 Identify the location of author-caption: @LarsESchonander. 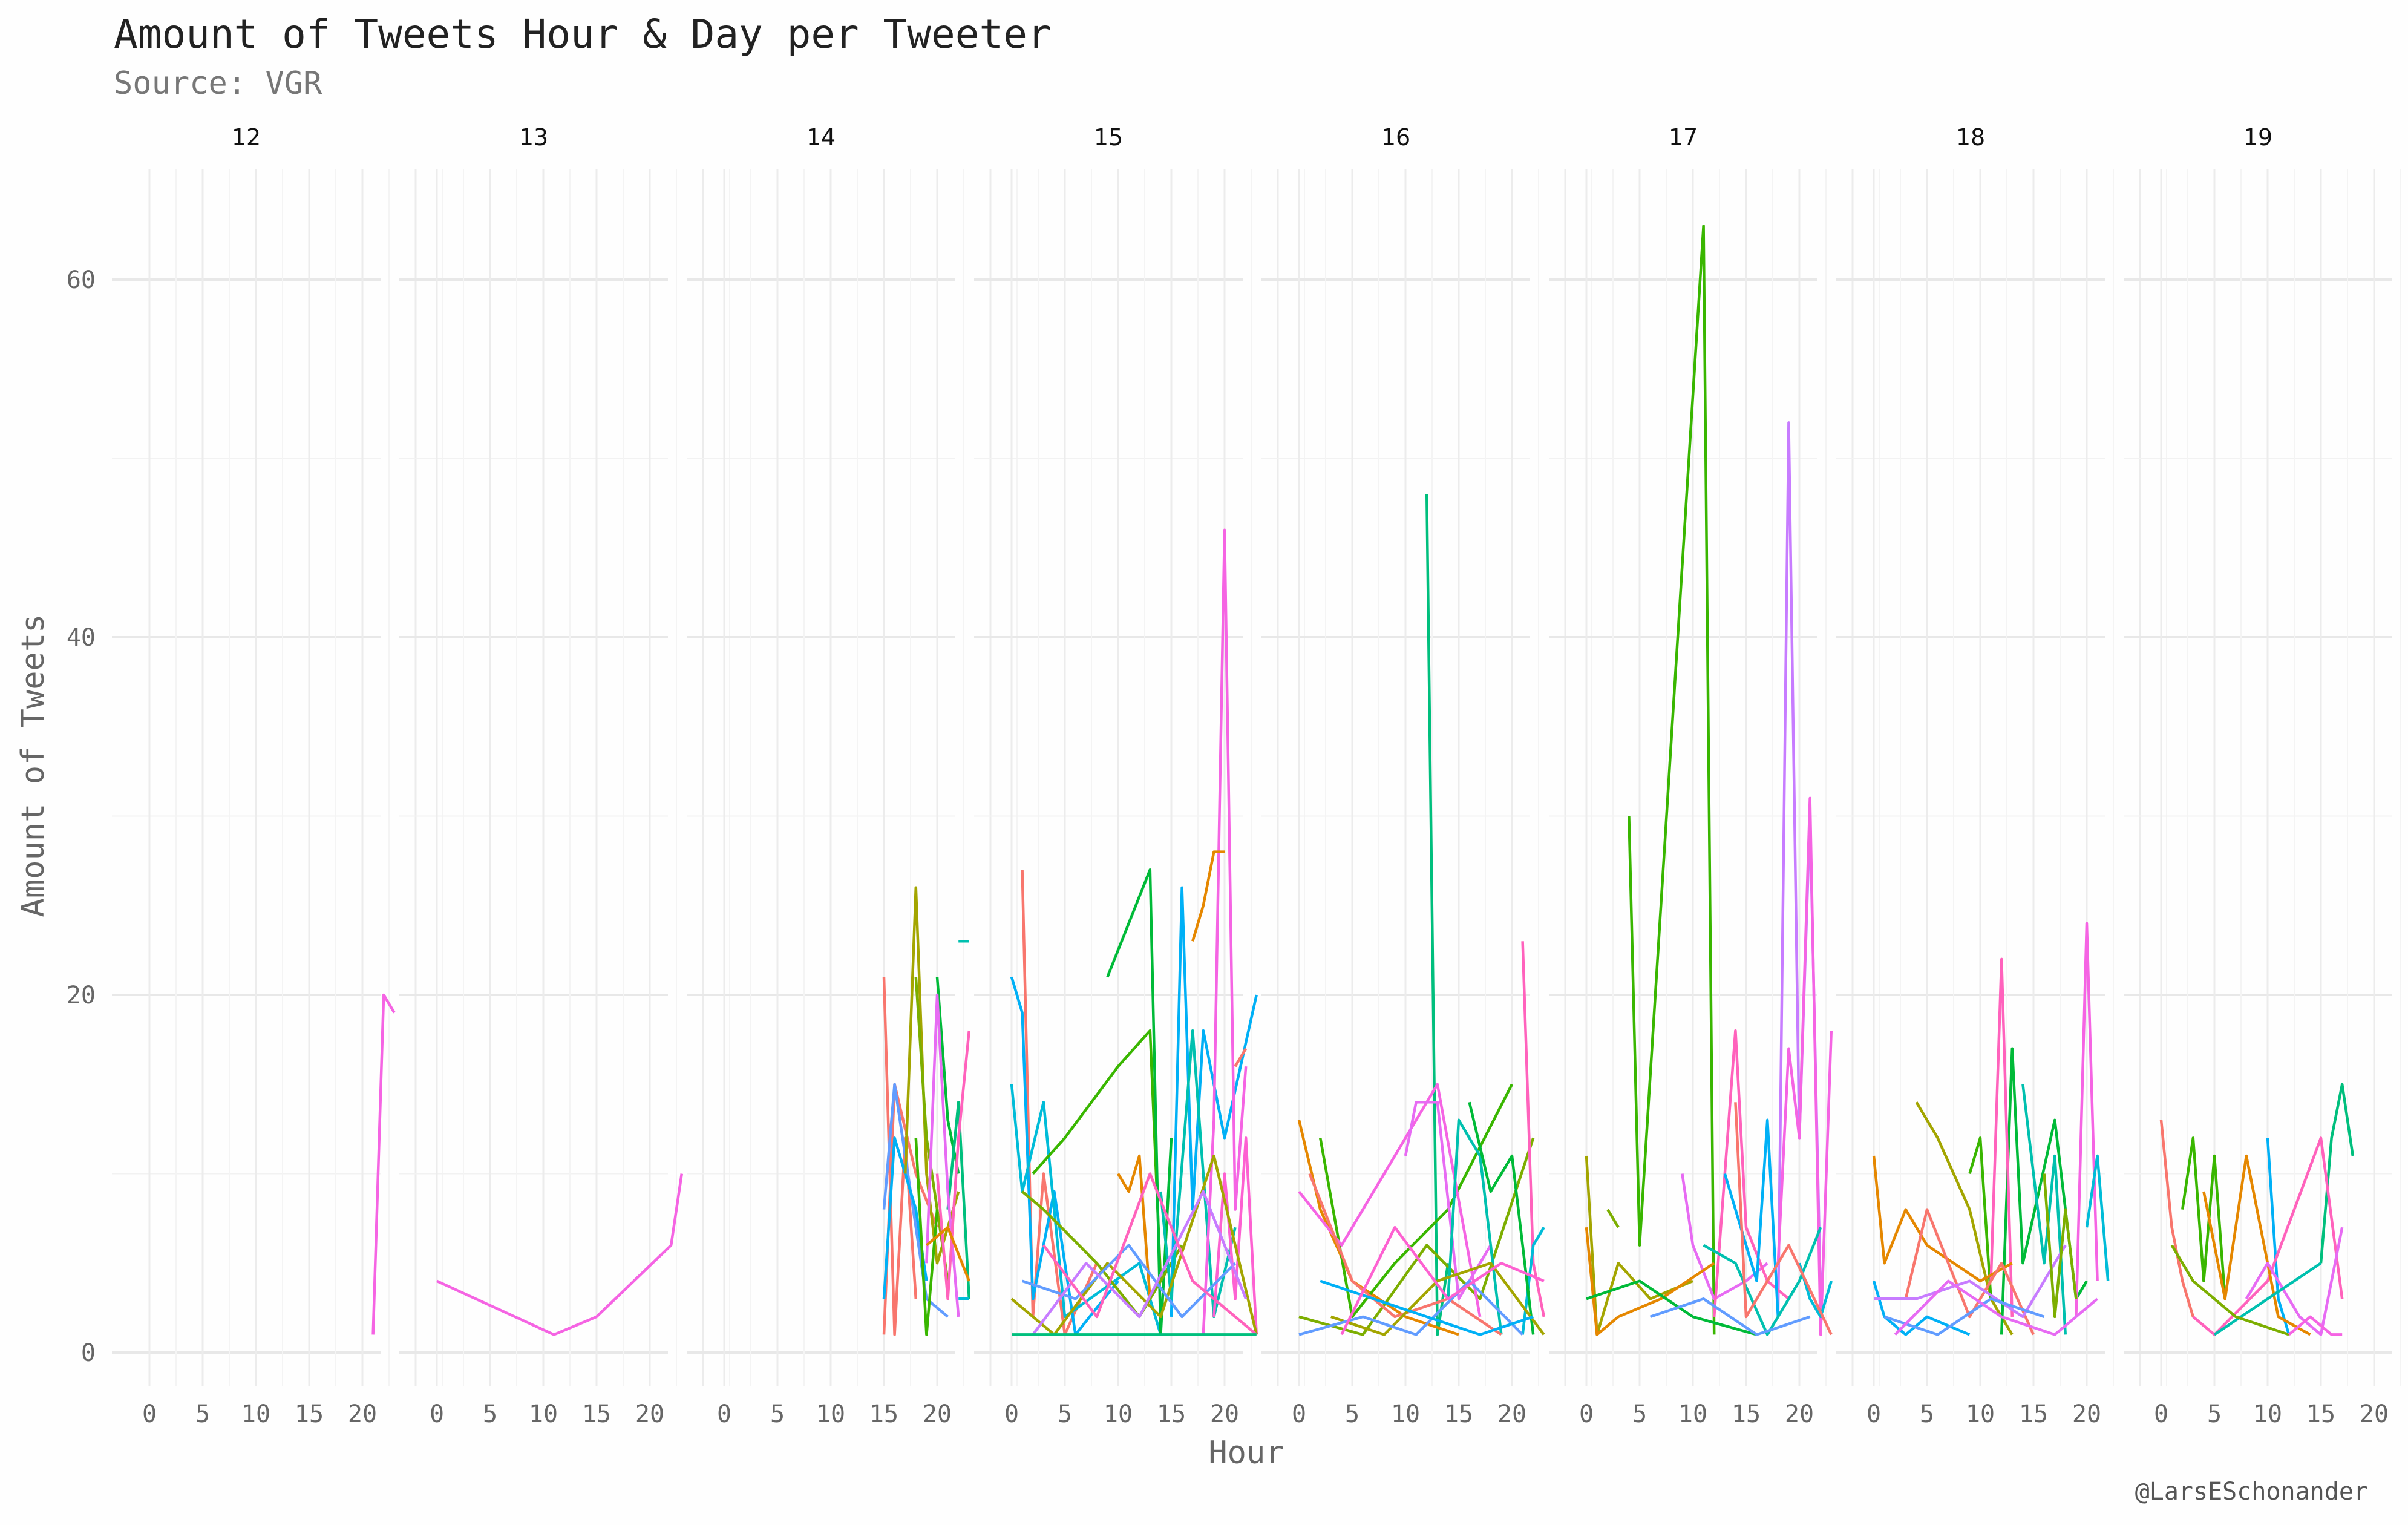
(2251, 1492).